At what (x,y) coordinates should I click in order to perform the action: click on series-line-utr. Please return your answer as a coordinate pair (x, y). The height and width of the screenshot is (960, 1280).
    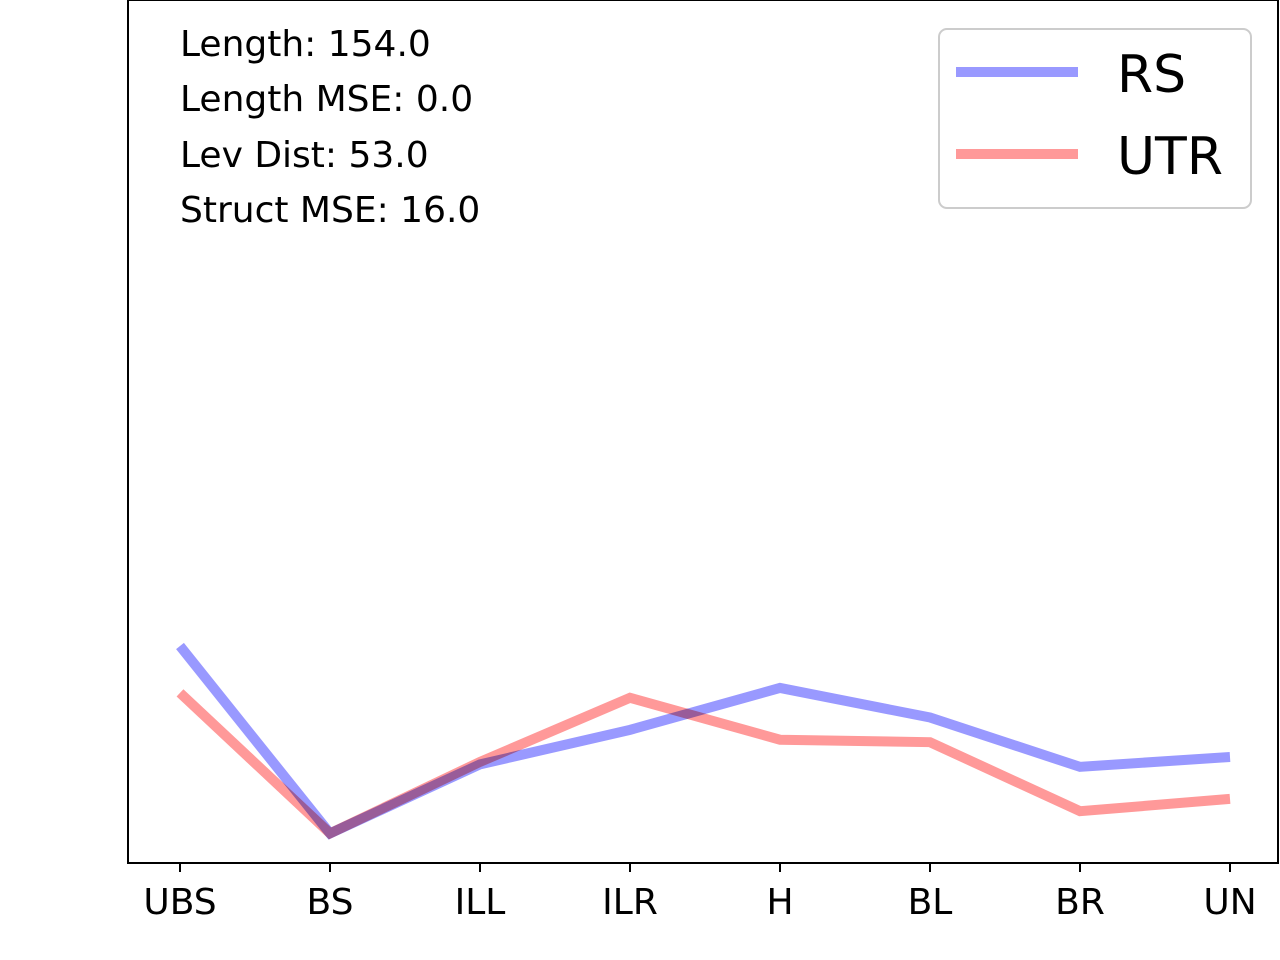
    Looking at the image, I should click on (703, 764).